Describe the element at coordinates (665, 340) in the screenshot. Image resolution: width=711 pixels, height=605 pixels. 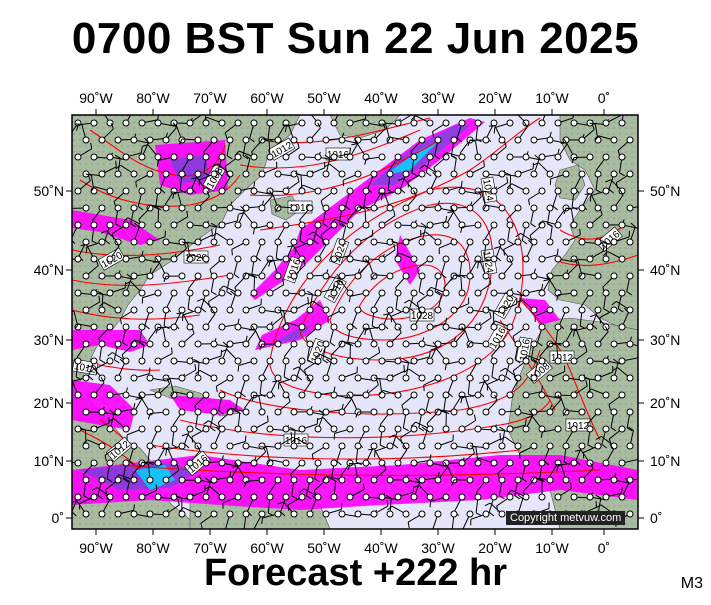
I see `lat-label-right-30n: 30˚N` at that location.